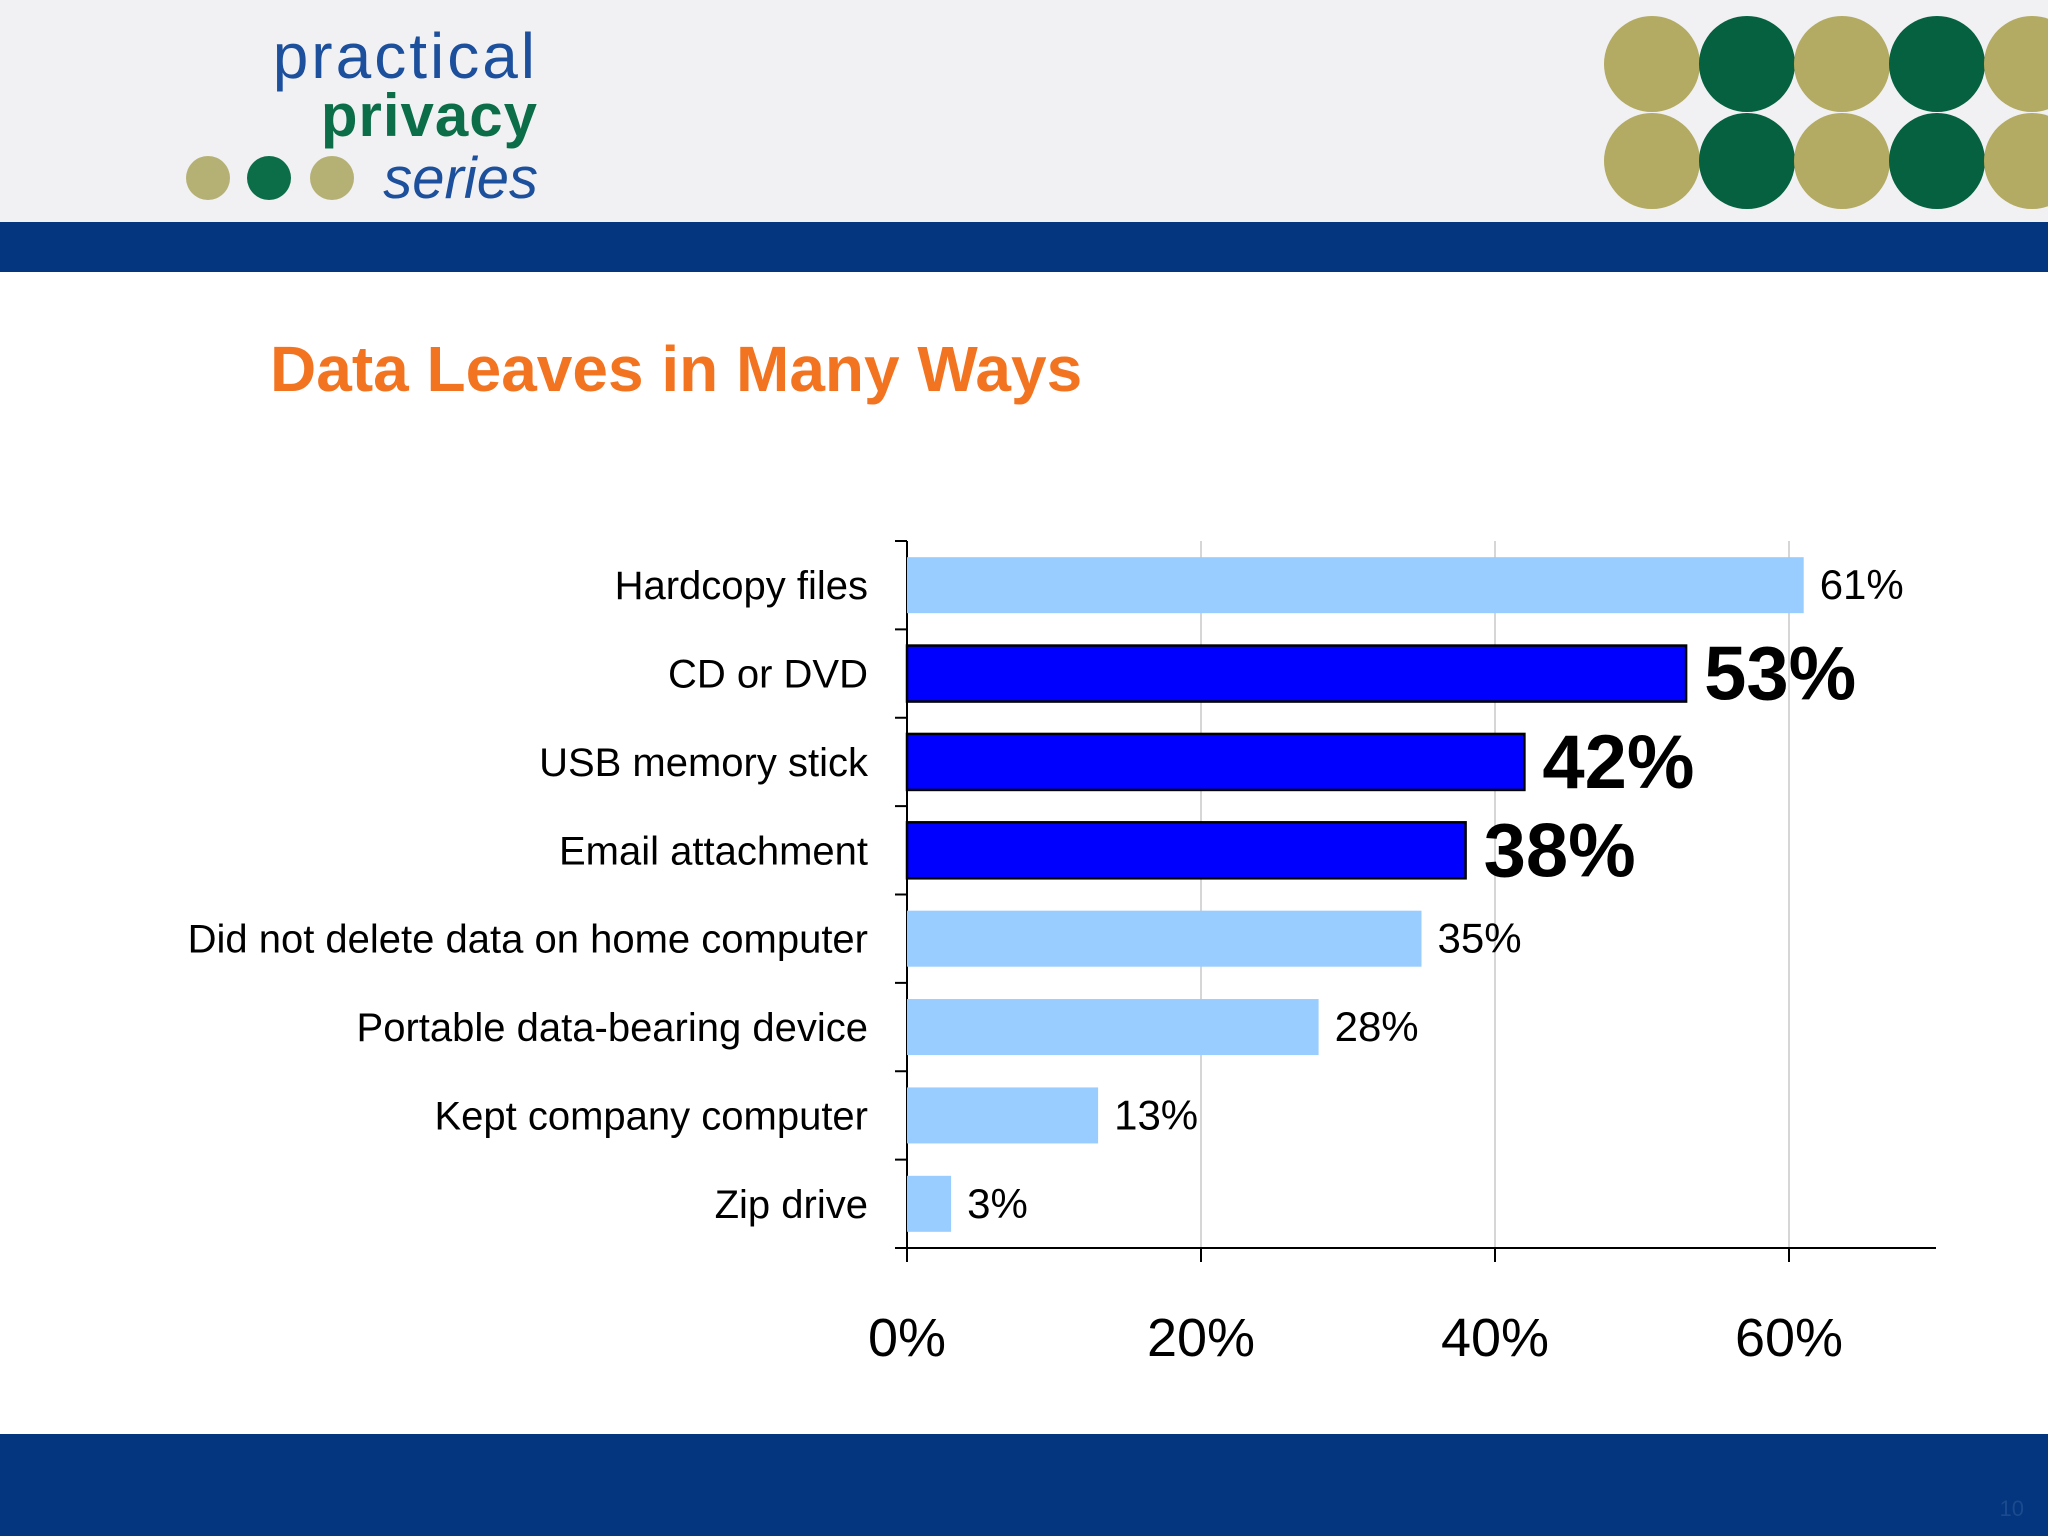 The height and width of the screenshot is (1536, 2048). Describe the element at coordinates (768, 675) in the screenshot. I see `category-label: CD or DVD` at that location.